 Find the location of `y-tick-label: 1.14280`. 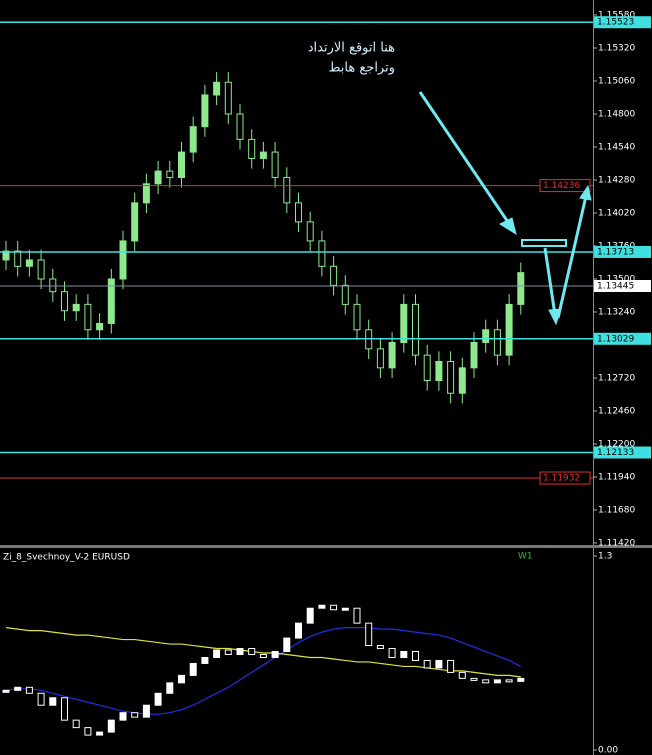

y-tick-label: 1.14280 is located at coordinates (616, 181).